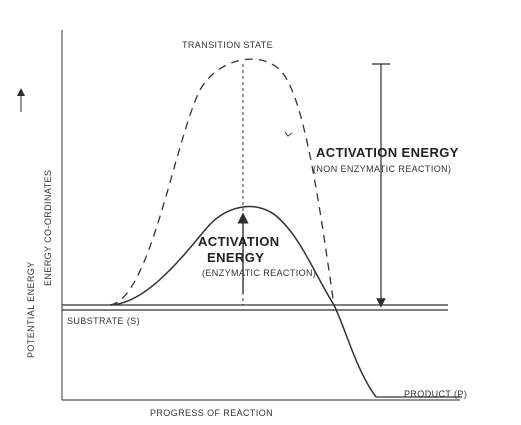 The image size is (521, 425). I want to click on transition-state-label: TRANSITION STATE, so click(228, 45).